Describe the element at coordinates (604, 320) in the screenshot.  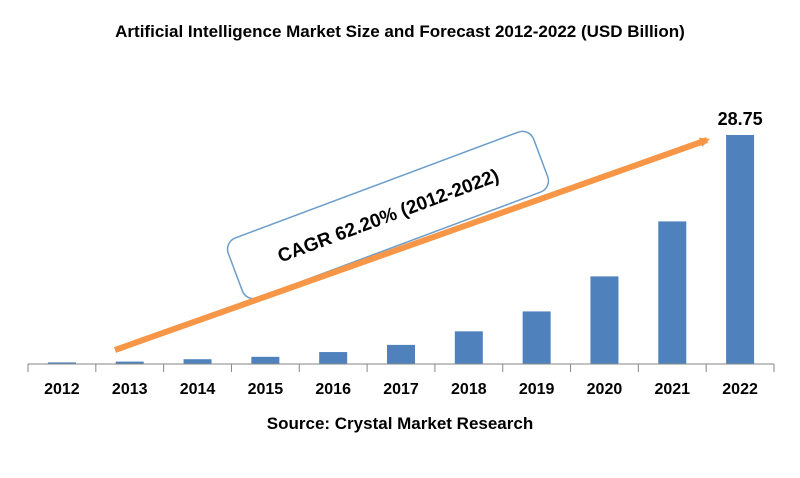
I see `bar-2020` at that location.